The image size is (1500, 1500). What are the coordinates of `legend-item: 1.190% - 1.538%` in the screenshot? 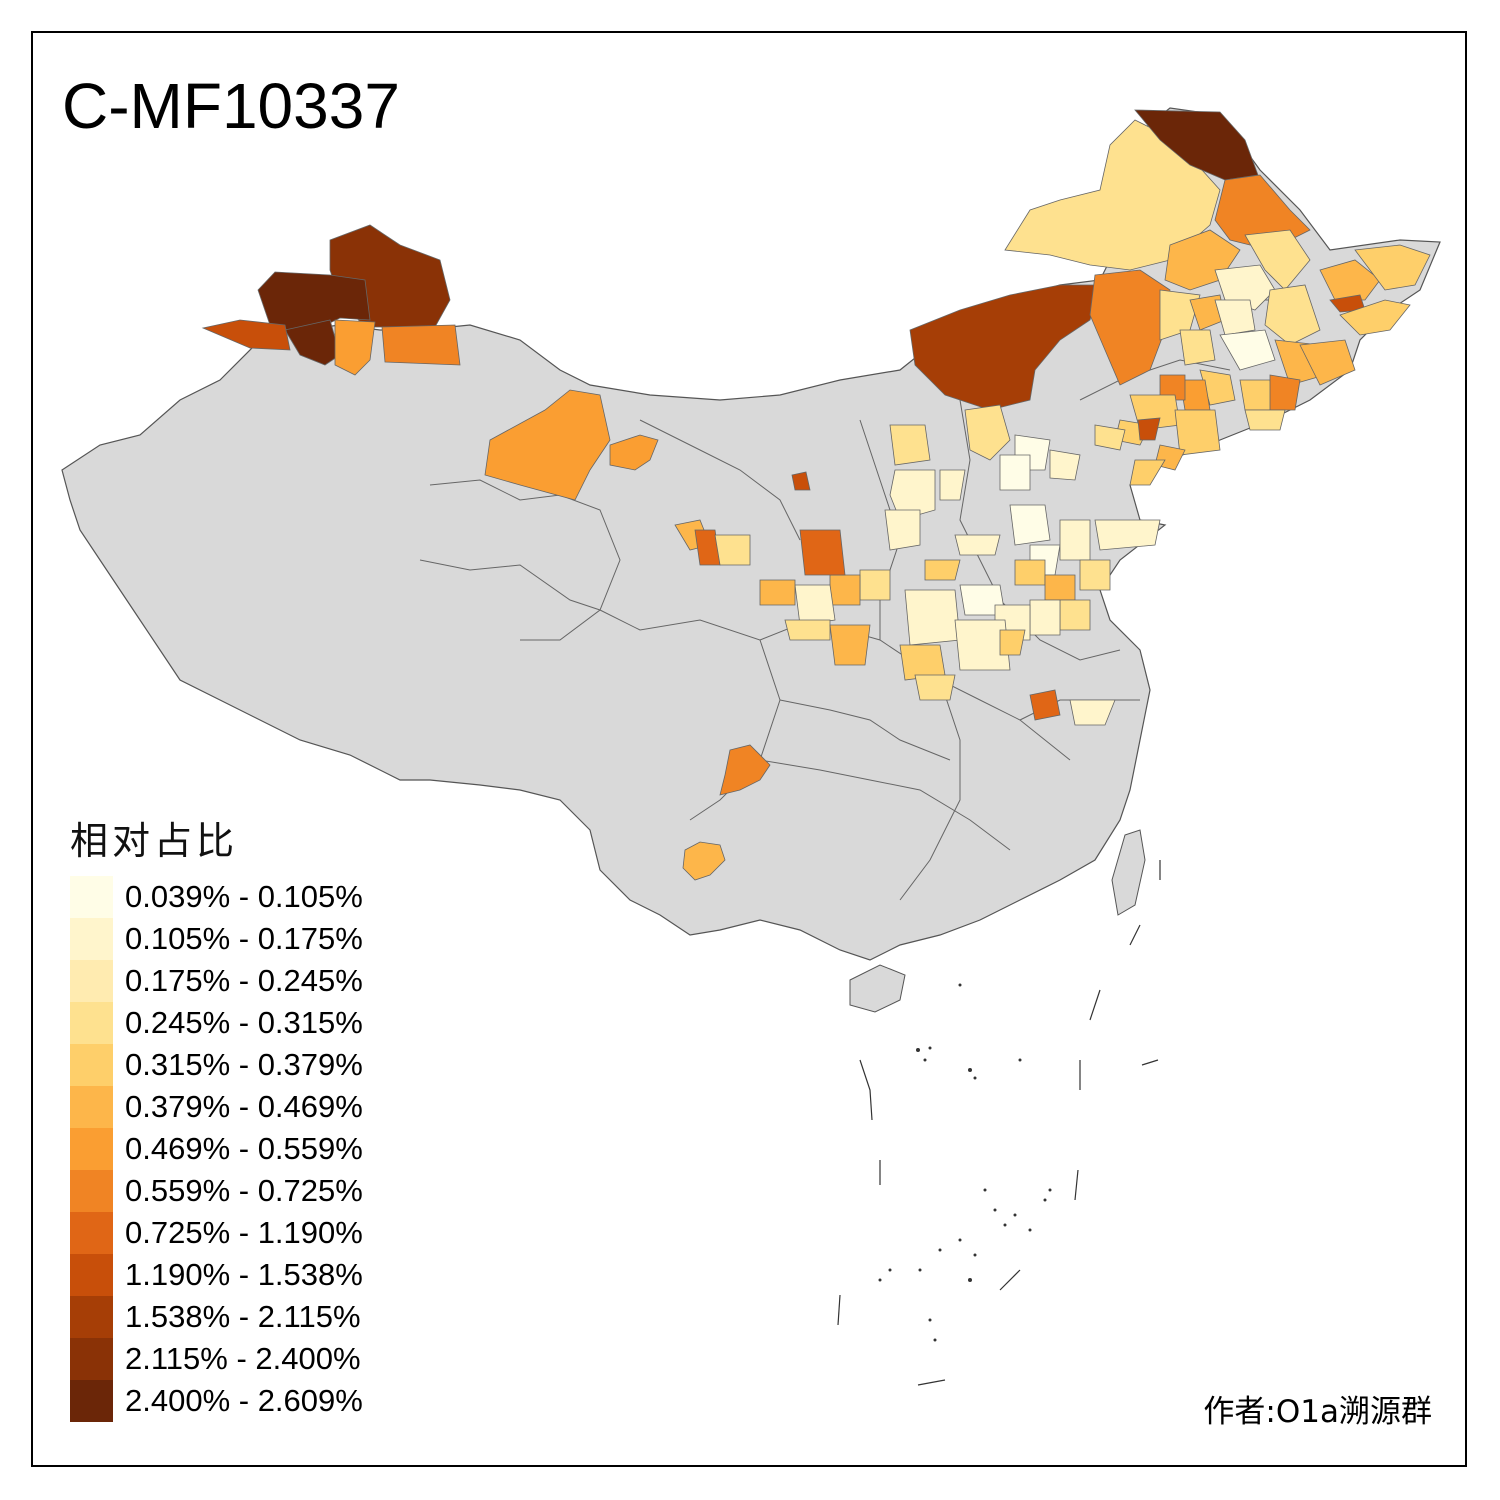 It's located at (216, 1275).